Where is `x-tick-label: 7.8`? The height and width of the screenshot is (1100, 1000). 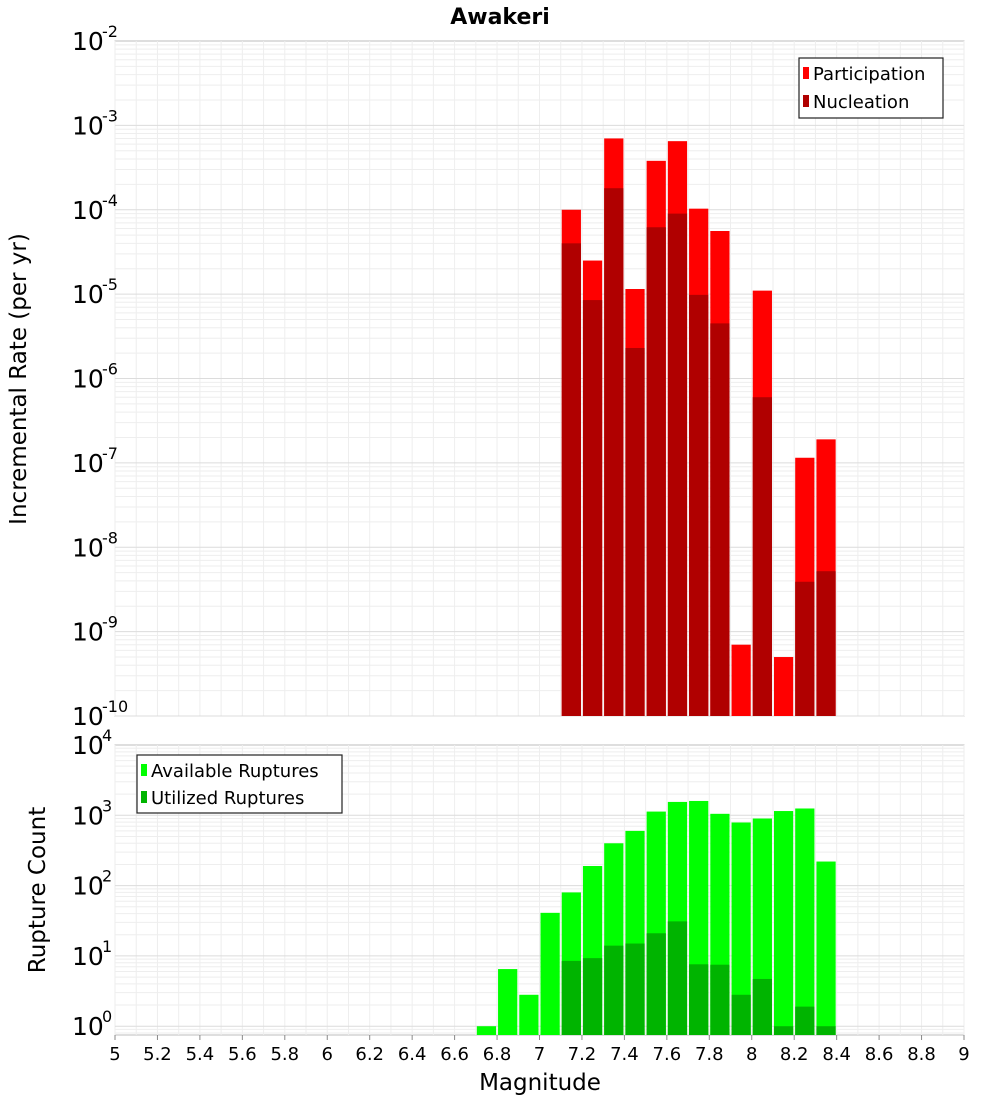
x-tick-label: 7.8 is located at coordinates (709, 1054).